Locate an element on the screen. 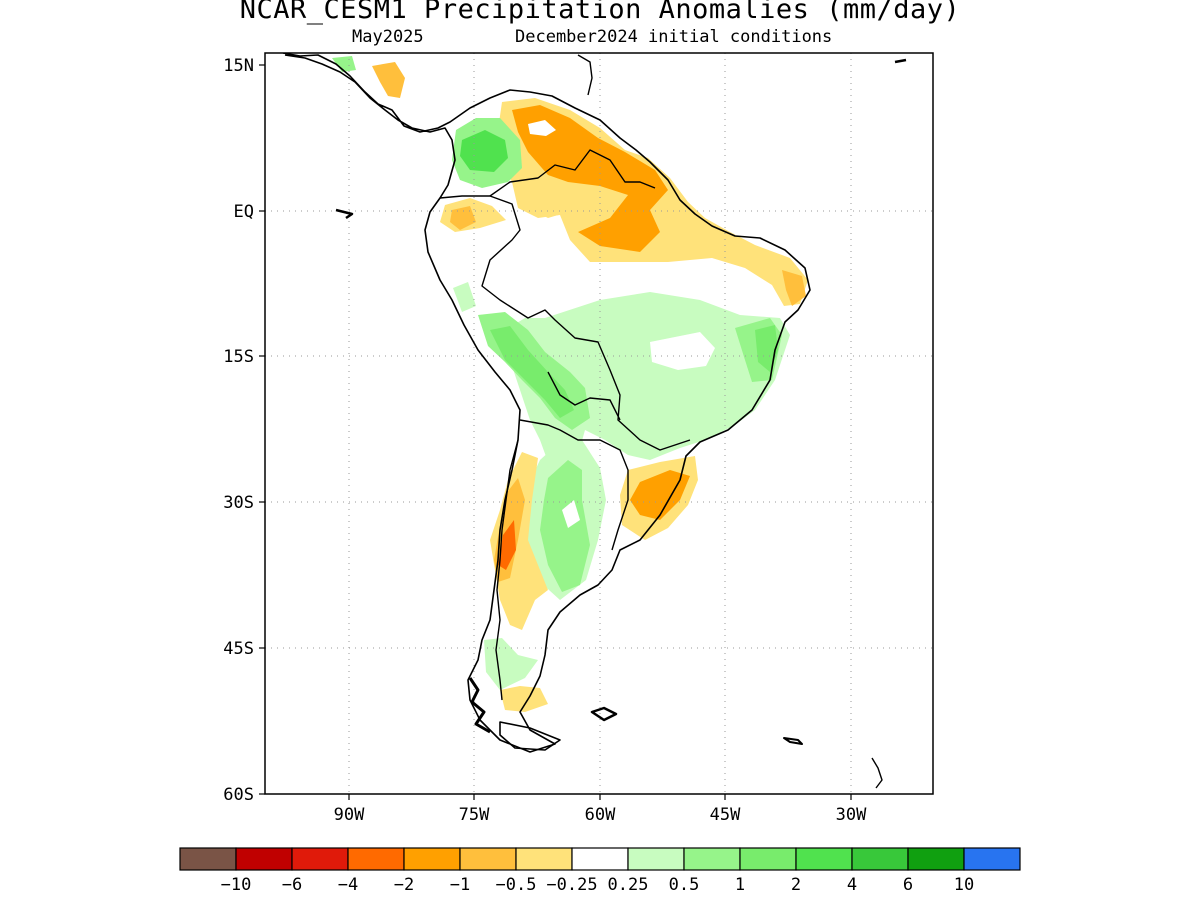 The height and width of the screenshot is (900, 1200). lat-label: 60S is located at coordinates (238, 795).